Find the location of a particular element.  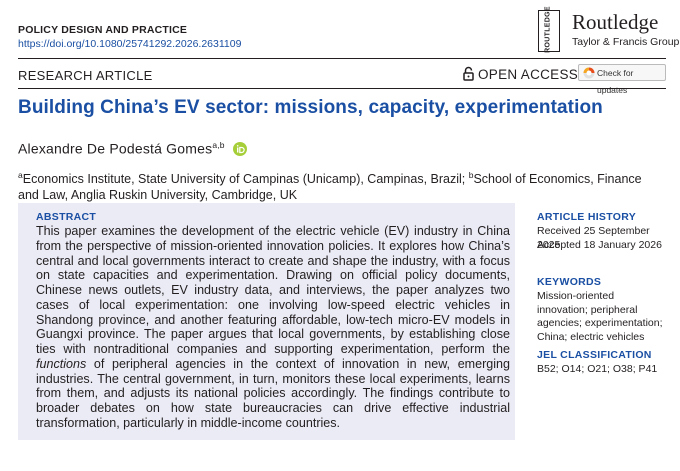

abstract-emphasis: functions is located at coordinates (61, 363).